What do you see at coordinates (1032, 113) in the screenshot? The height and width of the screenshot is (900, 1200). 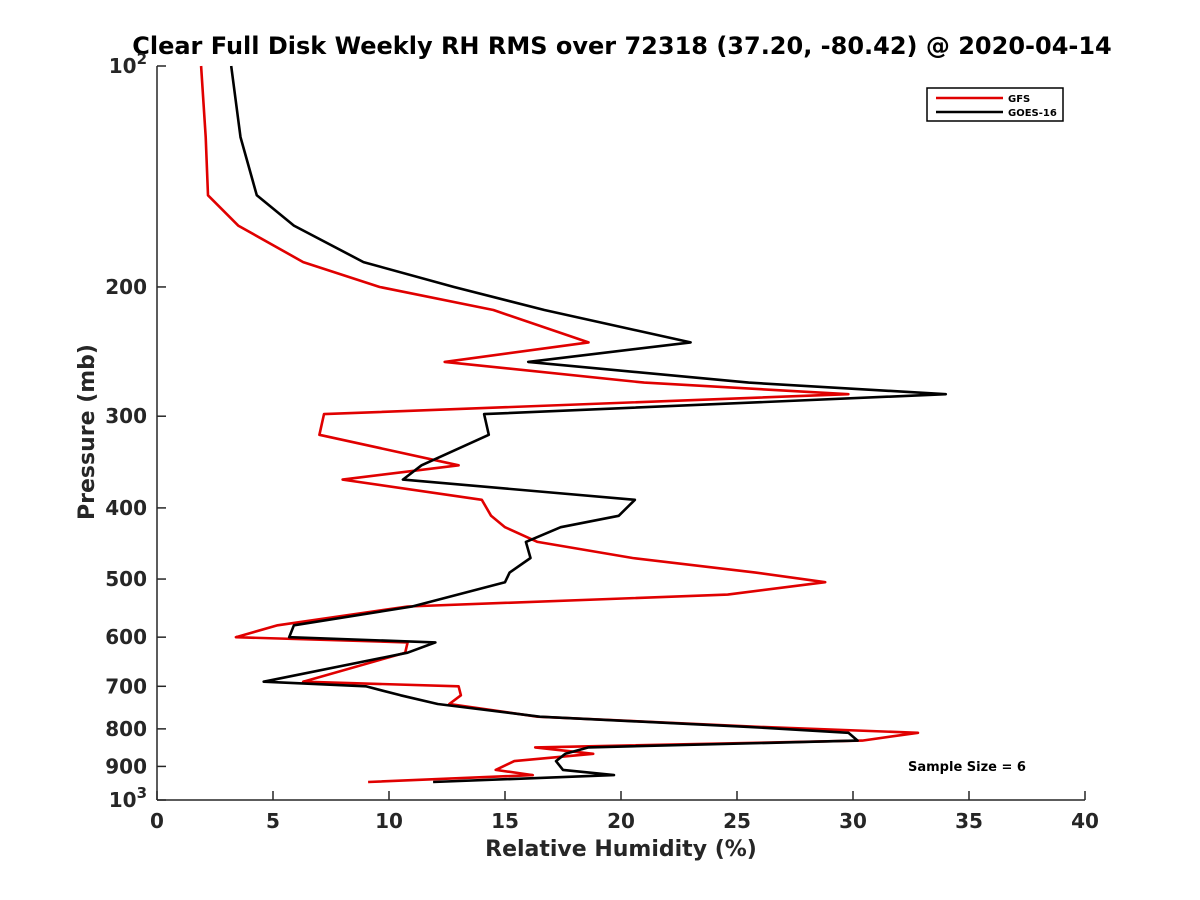 I see `legend-label: GOES-16` at bounding box center [1032, 113].